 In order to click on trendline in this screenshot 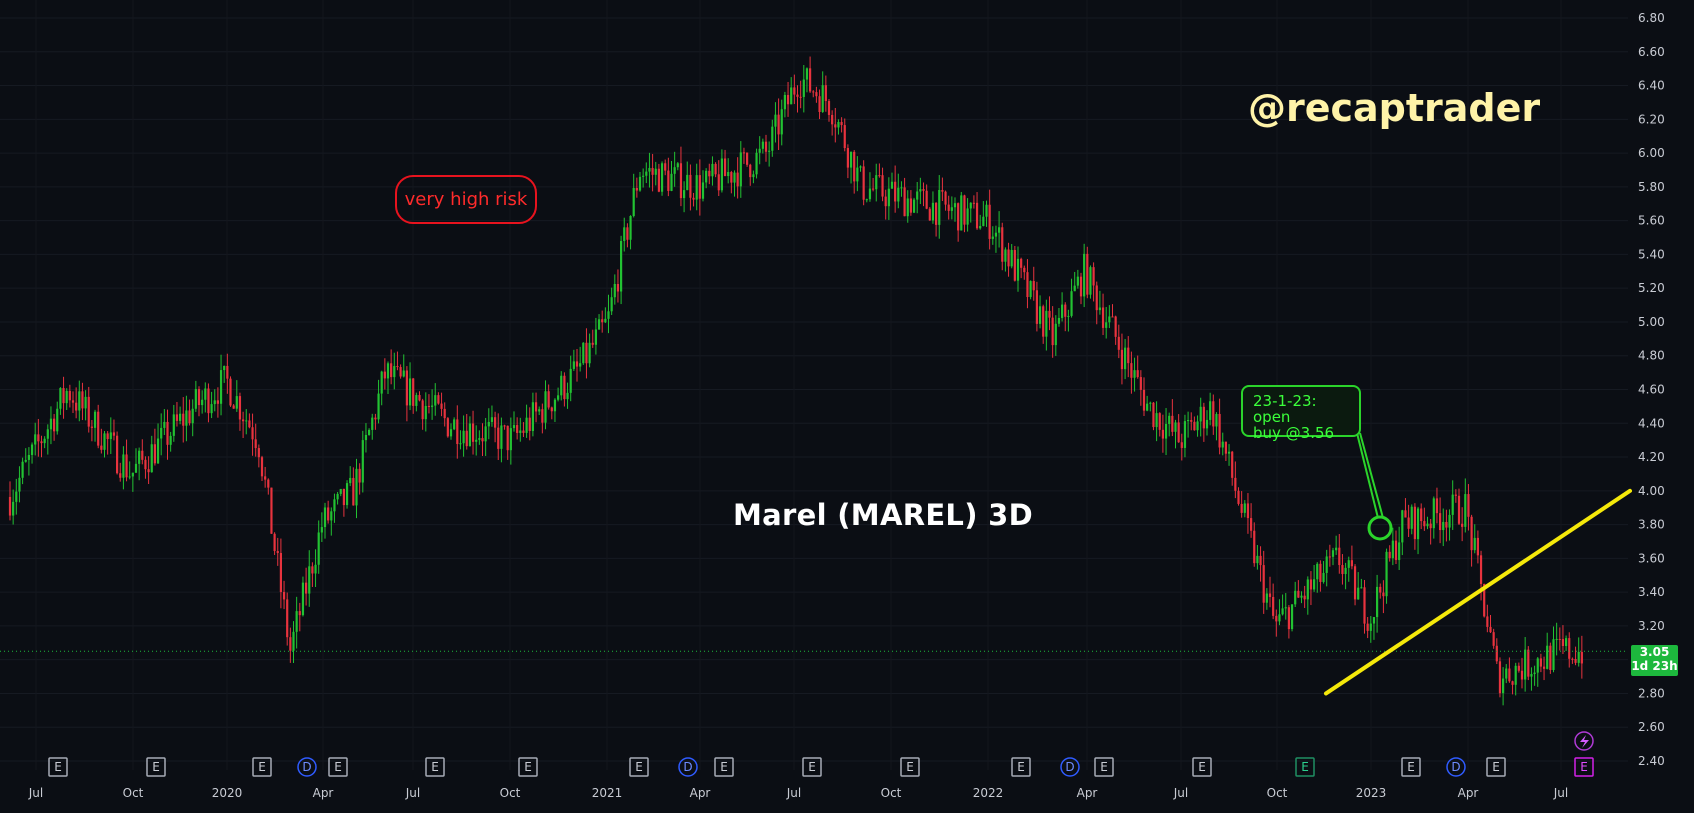, I will do `click(1478, 592)`.